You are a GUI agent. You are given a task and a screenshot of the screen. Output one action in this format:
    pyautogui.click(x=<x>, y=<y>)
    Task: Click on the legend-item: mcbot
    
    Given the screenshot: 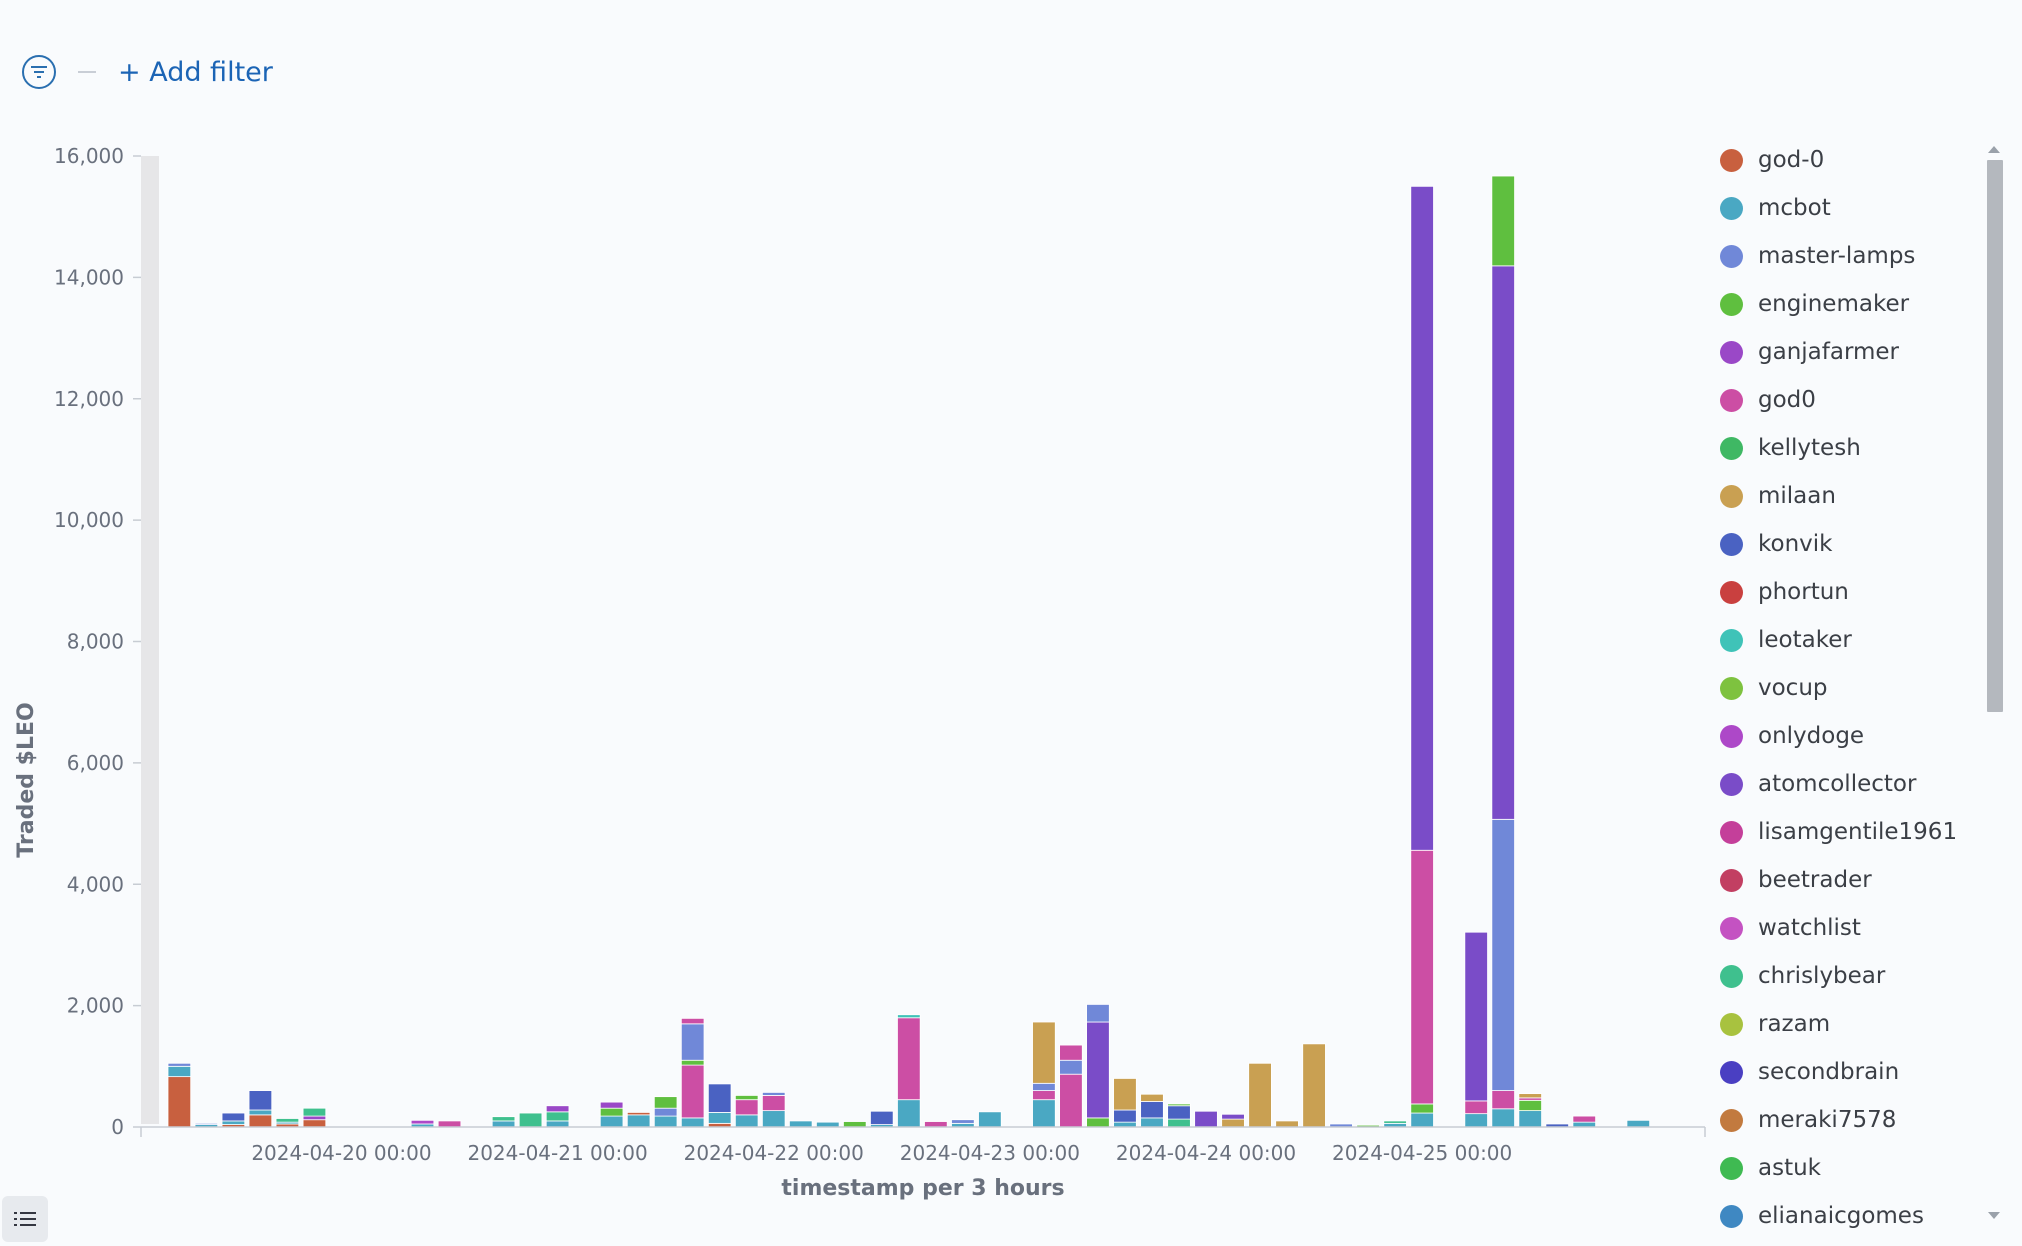 What is the action you would take?
    pyautogui.click(x=1775, y=208)
    